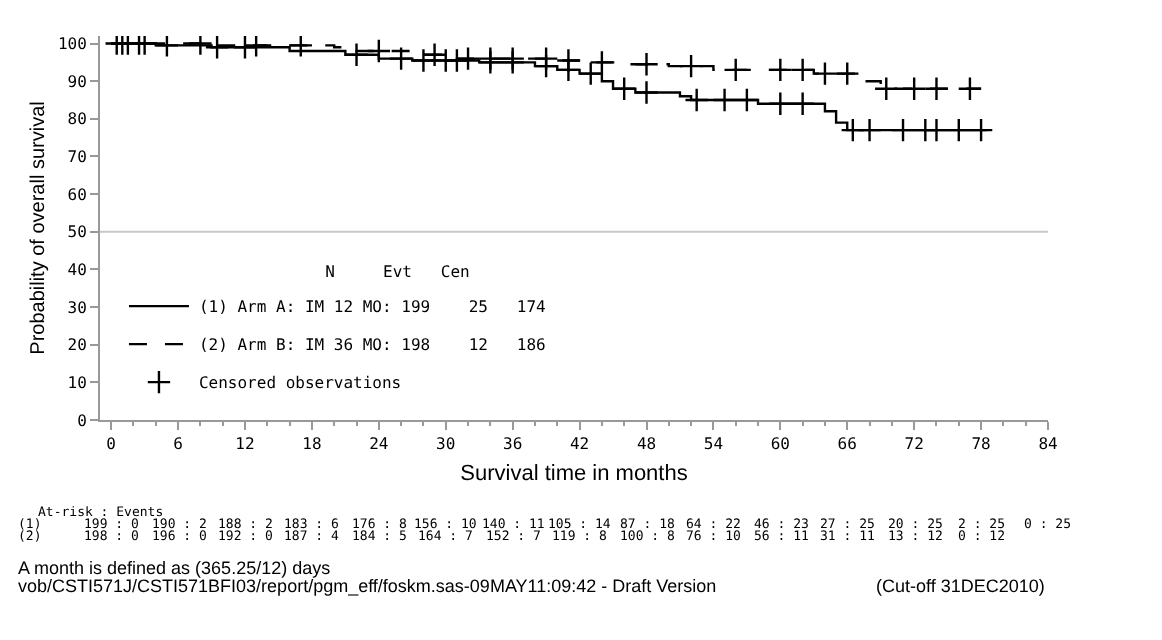  Describe the element at coordinates (300, 383) in the screenshot. I see `legend-label: Censored observations` at that location.